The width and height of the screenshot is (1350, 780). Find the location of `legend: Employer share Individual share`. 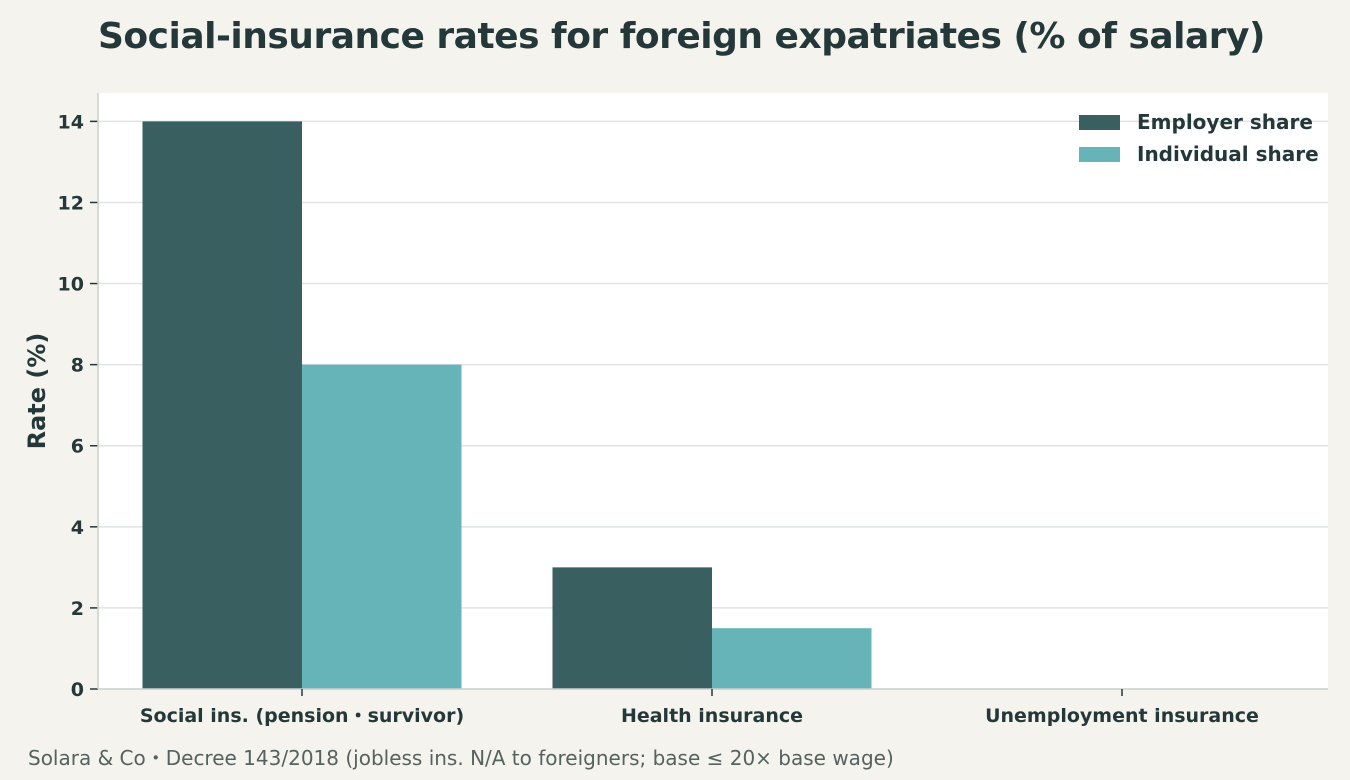

legend: Employer share Individual share is located at coordinates (1199, 138).